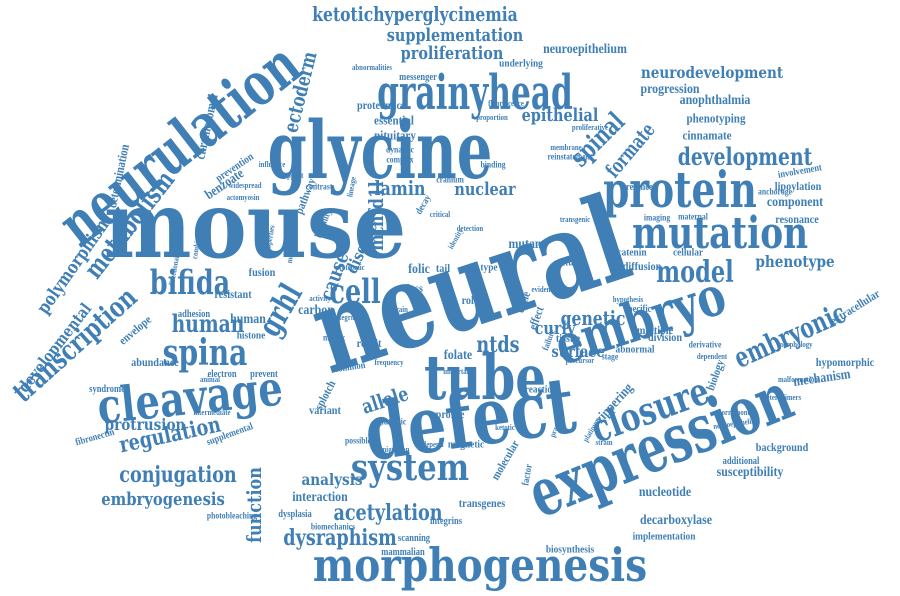 The image size is (900, 596). I want to click on word-multiple: multiple, so click(655, 330).